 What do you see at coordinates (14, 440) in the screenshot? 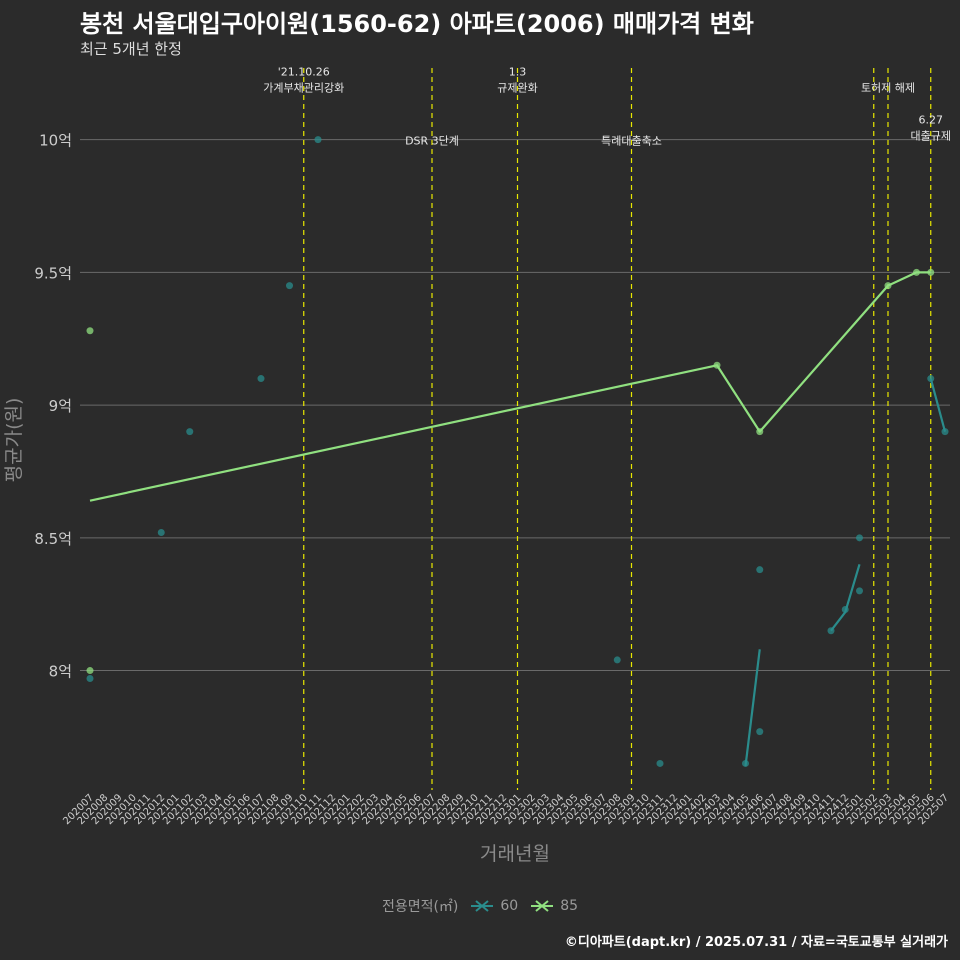
I see `y-axis-title: 평균가(원)` at bounding box center [14, 440].